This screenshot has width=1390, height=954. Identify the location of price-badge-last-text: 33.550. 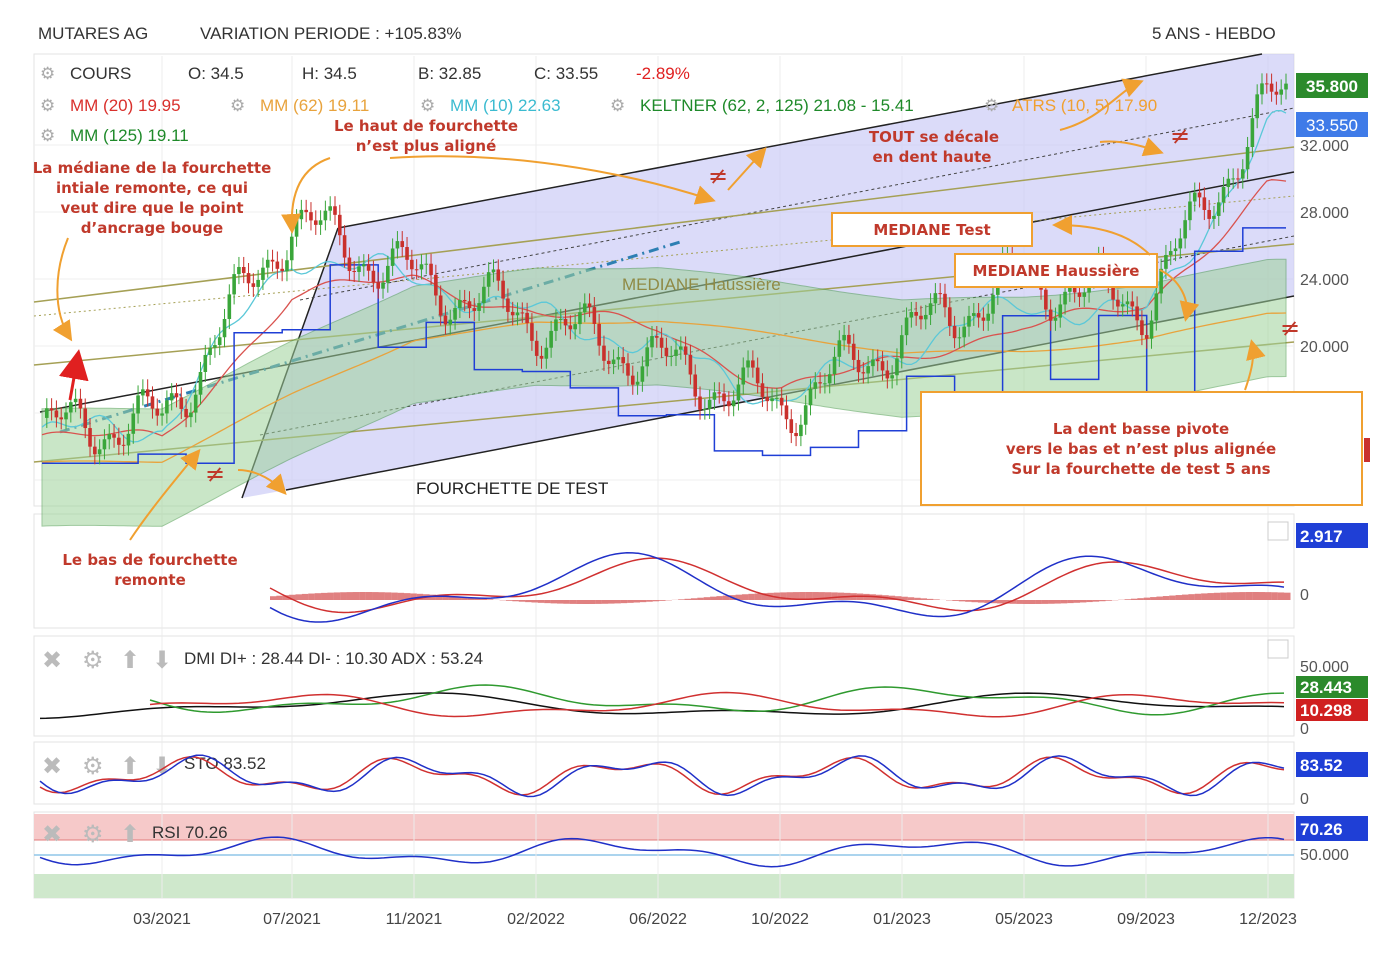
(1332, 125).